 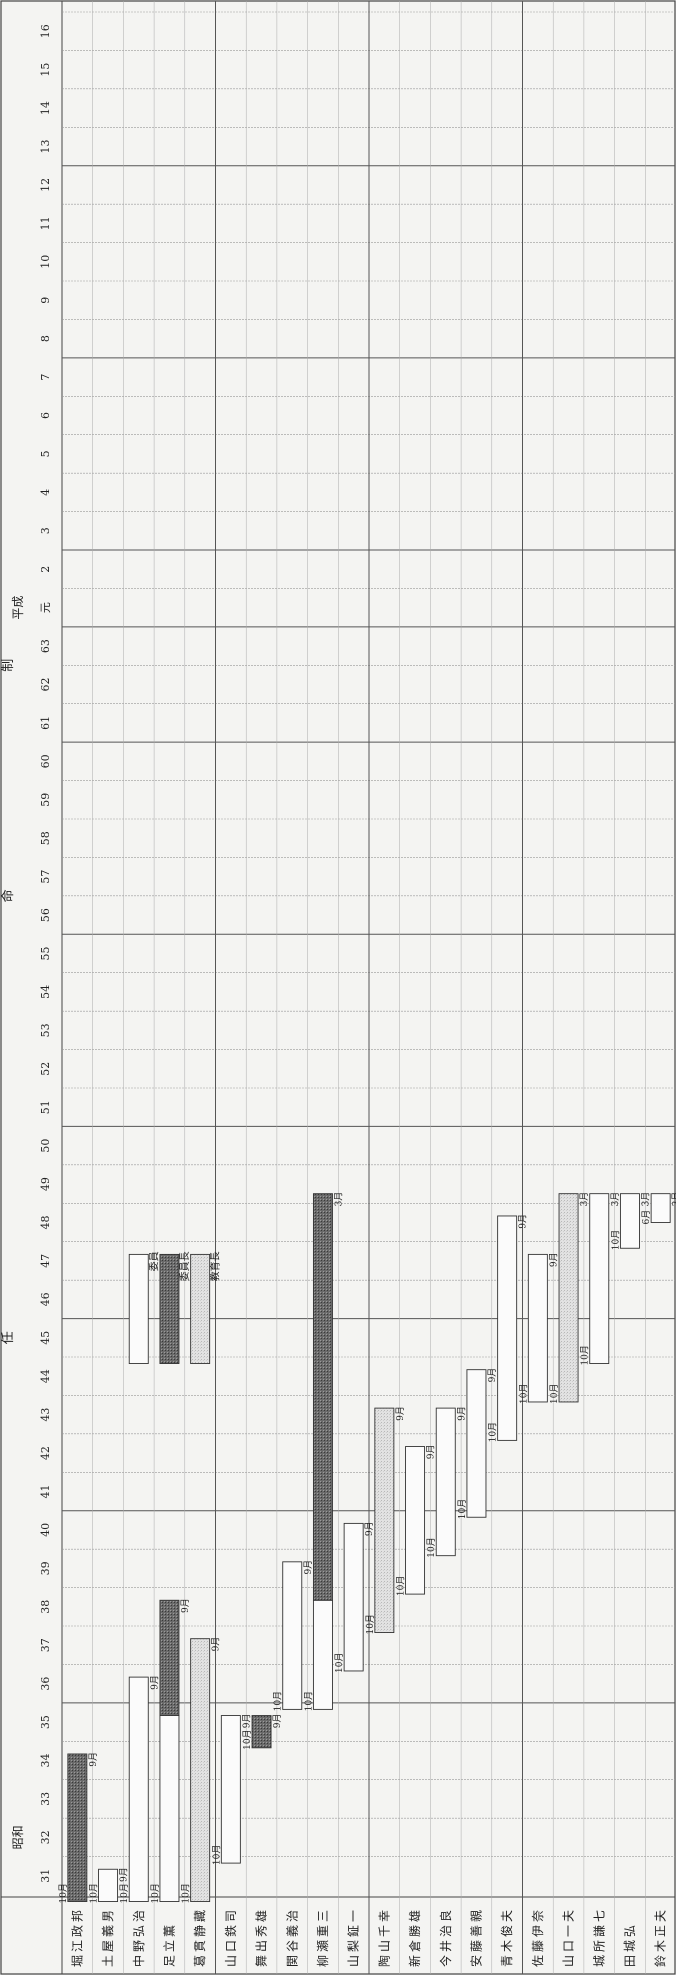 What do you see at coordinates (506, 1937) in the screenshot?
I see `person-name: 青木俊夫` at bounding box center [506, 1937].